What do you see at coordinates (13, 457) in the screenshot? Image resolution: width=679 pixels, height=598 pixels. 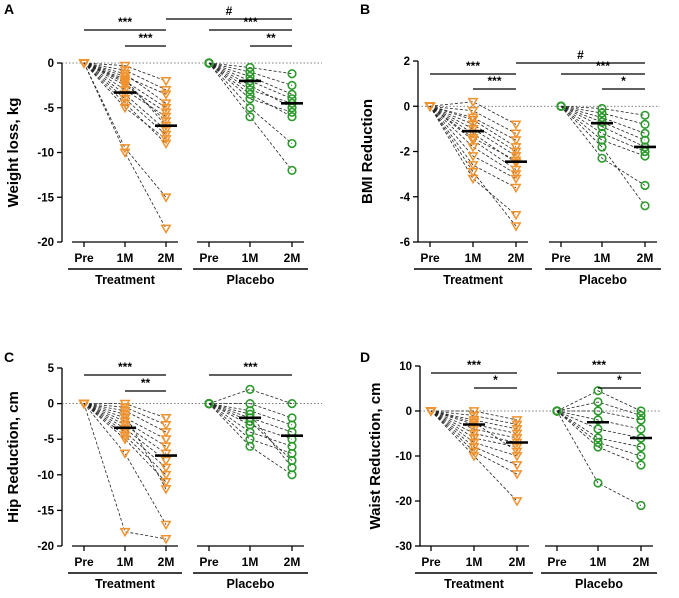 I see `y-axis-label: Hip Reduction, cm` at bounding box center [13, 457].